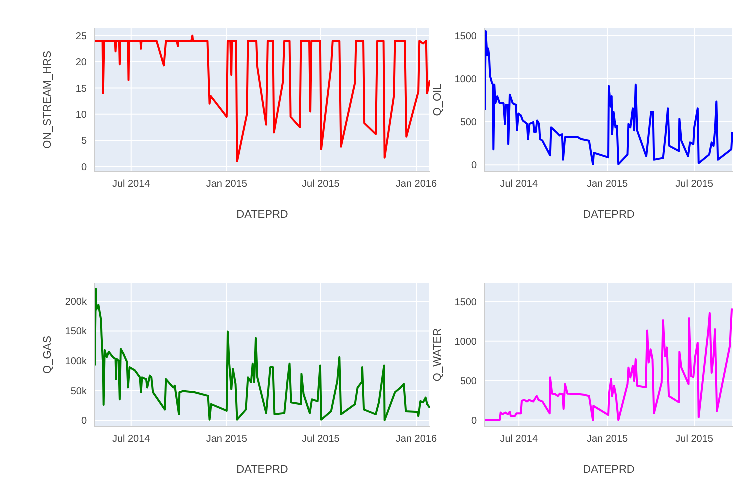  What do you see at coordinates (76, 302) in the screenshot?
I see `y-tick-label: 200k` at bounding box center [76, 302].